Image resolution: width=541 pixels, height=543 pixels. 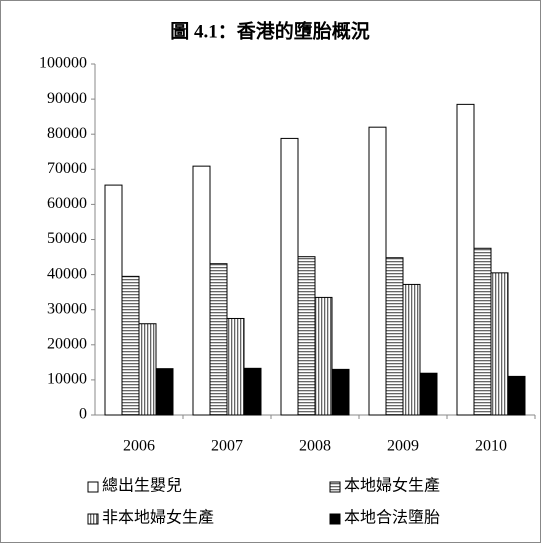 I want to click on y-tick-label: 0, so click(x=83, y=414).